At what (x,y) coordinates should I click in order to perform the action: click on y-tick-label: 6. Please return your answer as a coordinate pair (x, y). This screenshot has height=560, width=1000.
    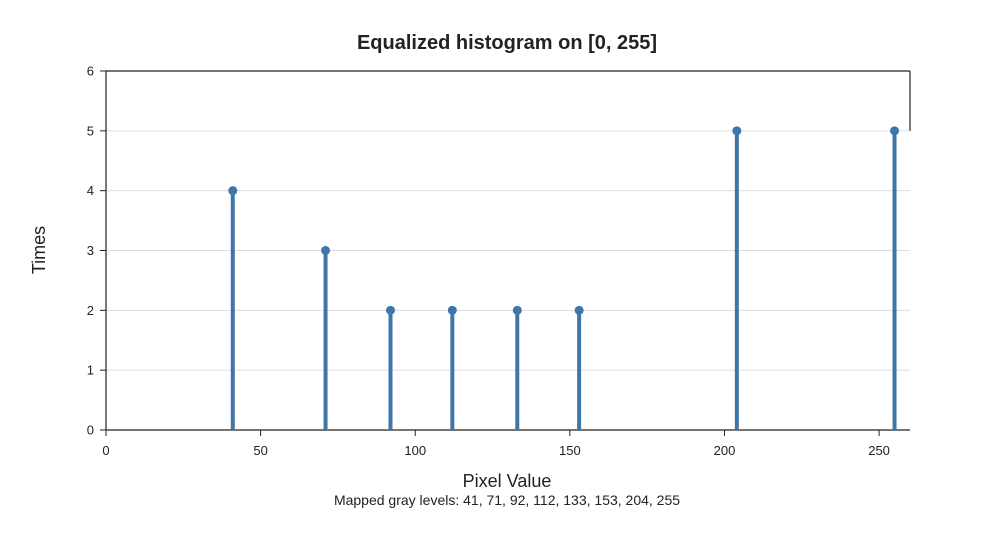
    Looking at the image, I should click on (90, 71).